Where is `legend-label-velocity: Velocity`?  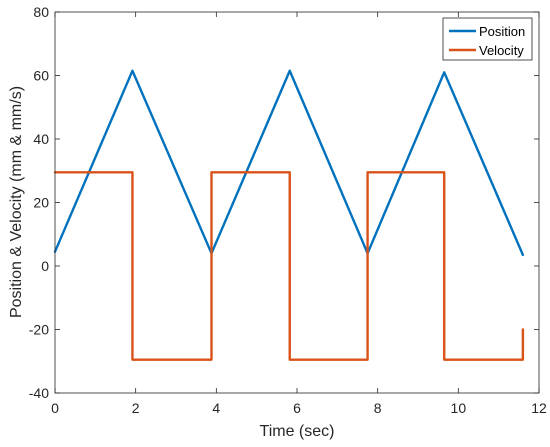 legend-label-velocity: Velocity is located at coordinates (501, 50).